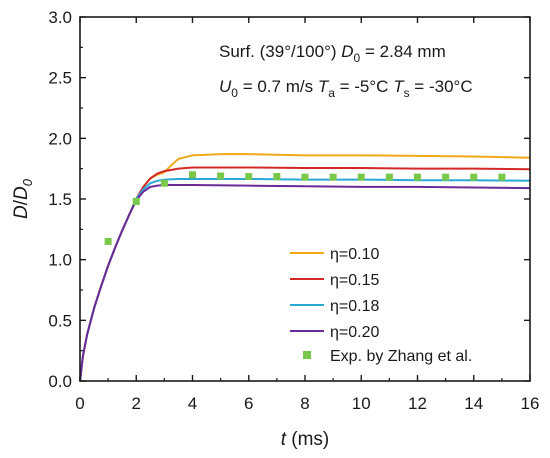 The height and width of the screenshot is (458, 550). What do you see at coordinates (361, 403) in the screenshot?
I see `x-tick-label: 10` at bounding box center [361, 403].